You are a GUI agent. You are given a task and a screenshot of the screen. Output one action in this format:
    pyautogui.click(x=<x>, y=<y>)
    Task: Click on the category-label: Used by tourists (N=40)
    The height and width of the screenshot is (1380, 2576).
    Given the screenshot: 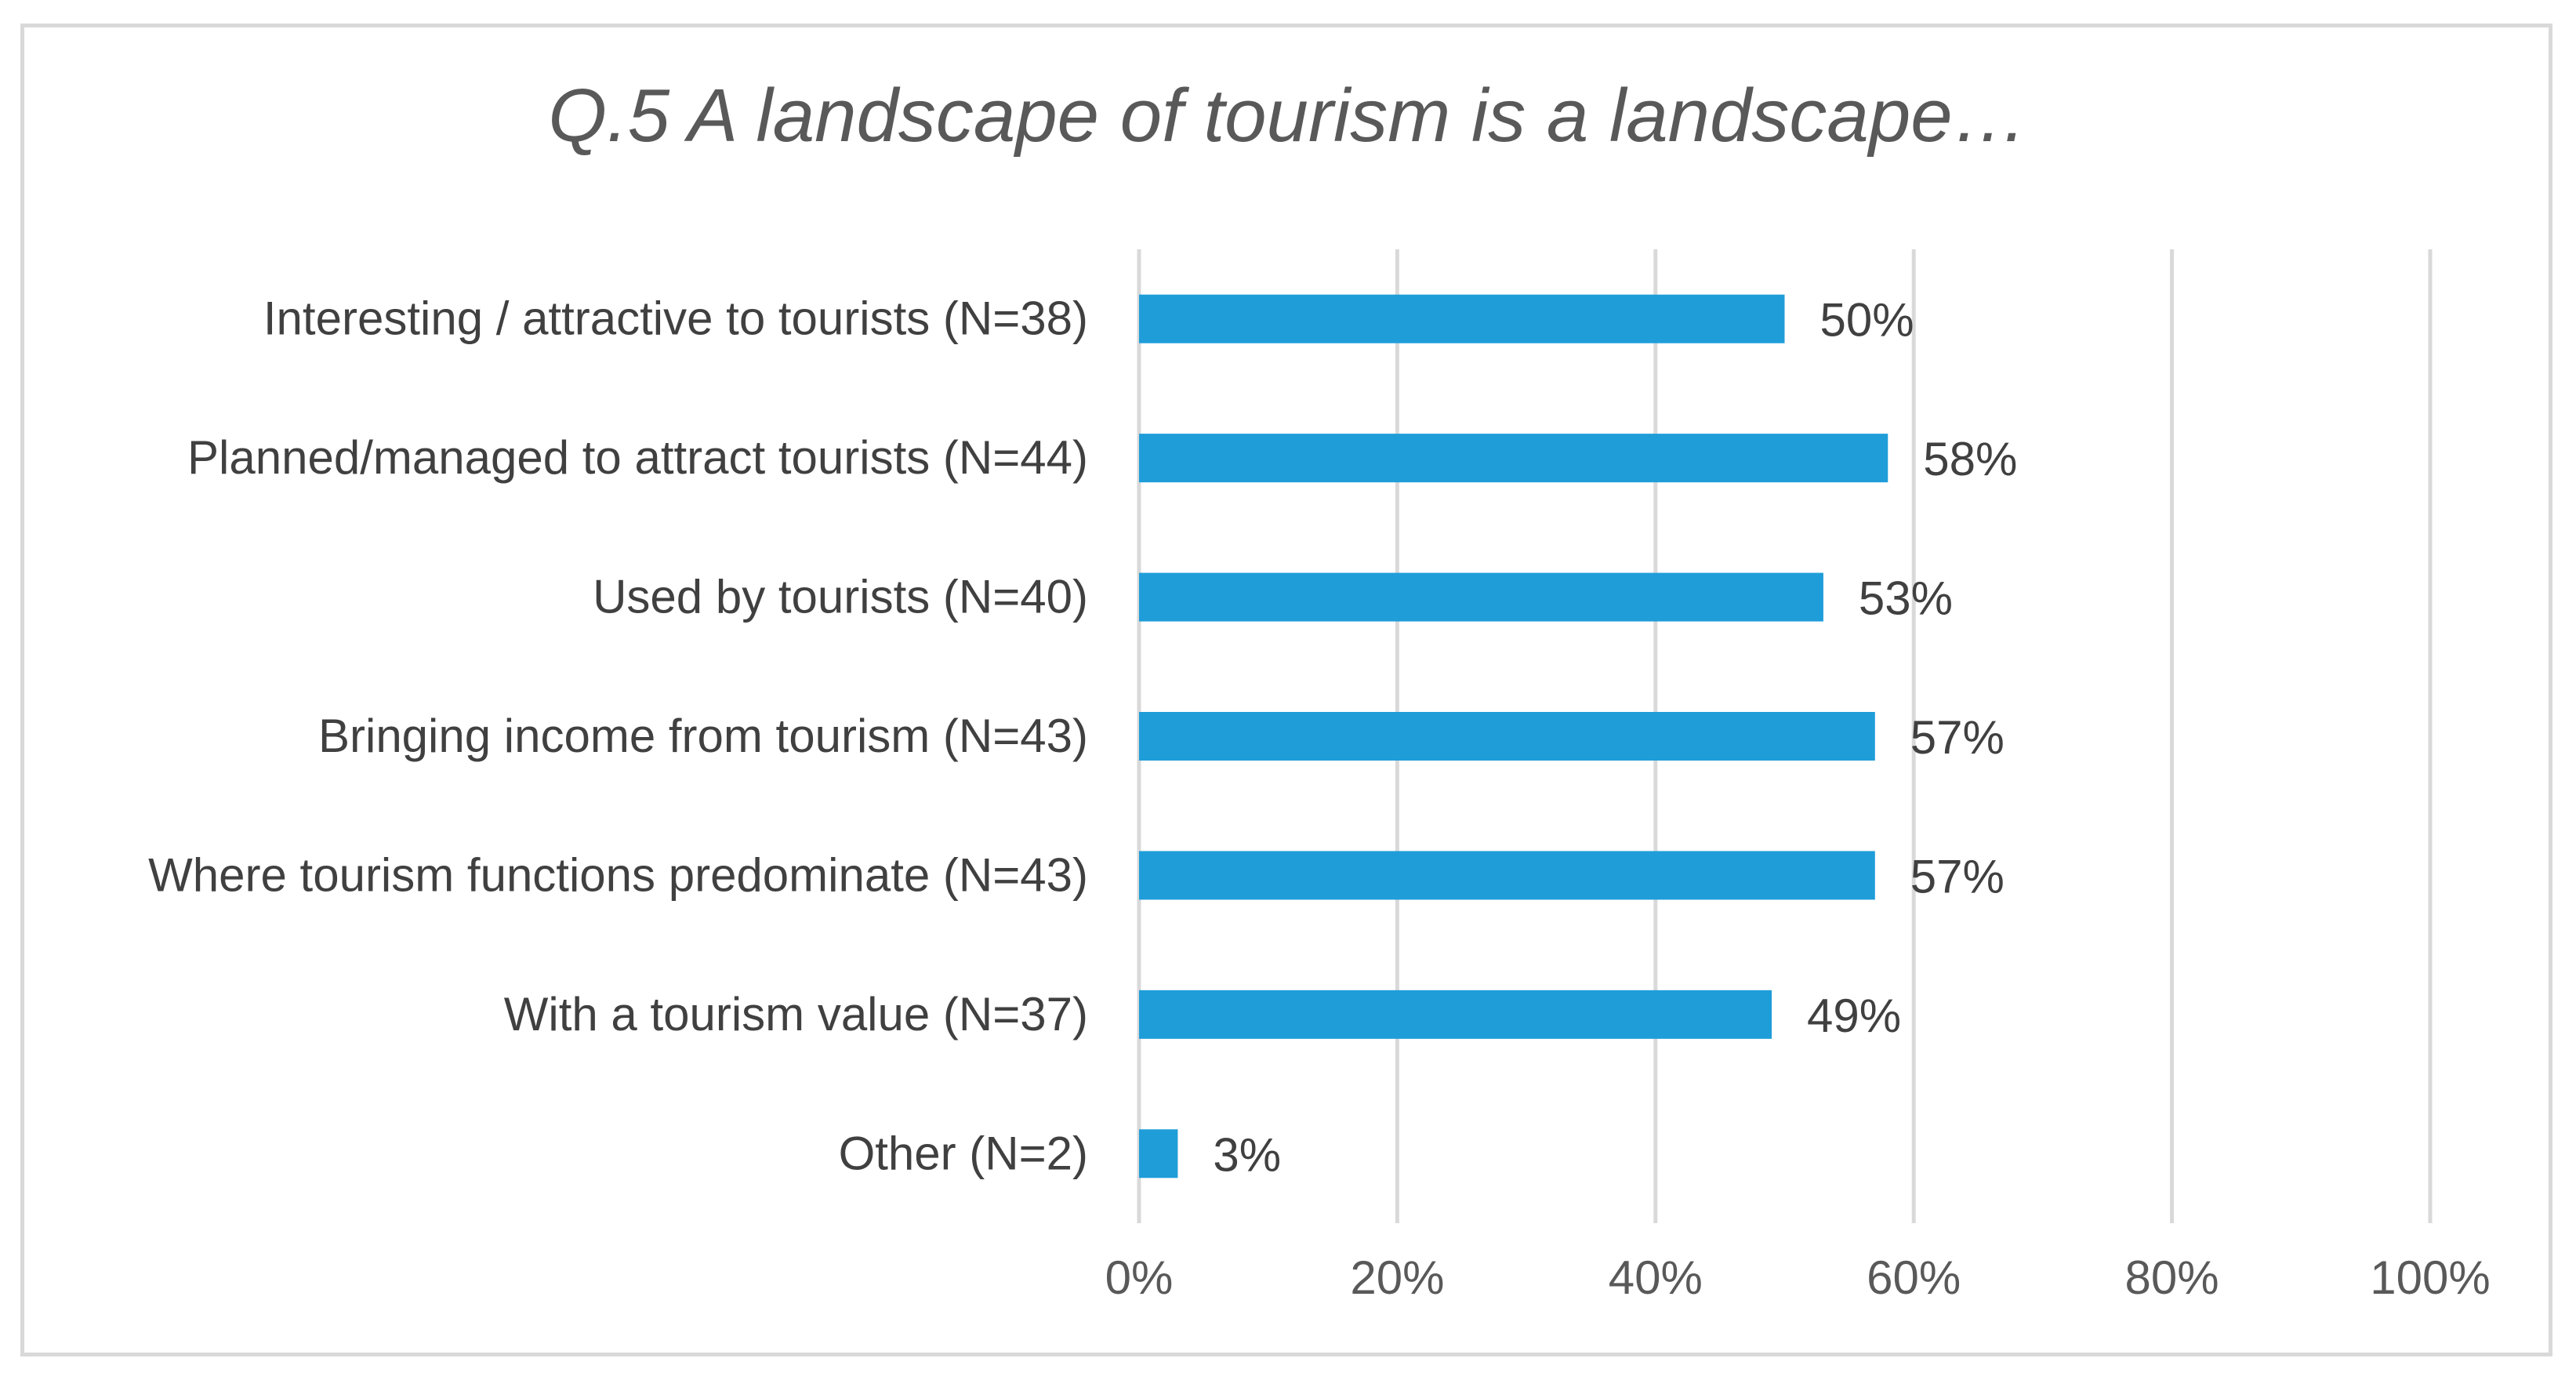 What is the action you would take?
    pyautogui.click(x=841, y=597)
    